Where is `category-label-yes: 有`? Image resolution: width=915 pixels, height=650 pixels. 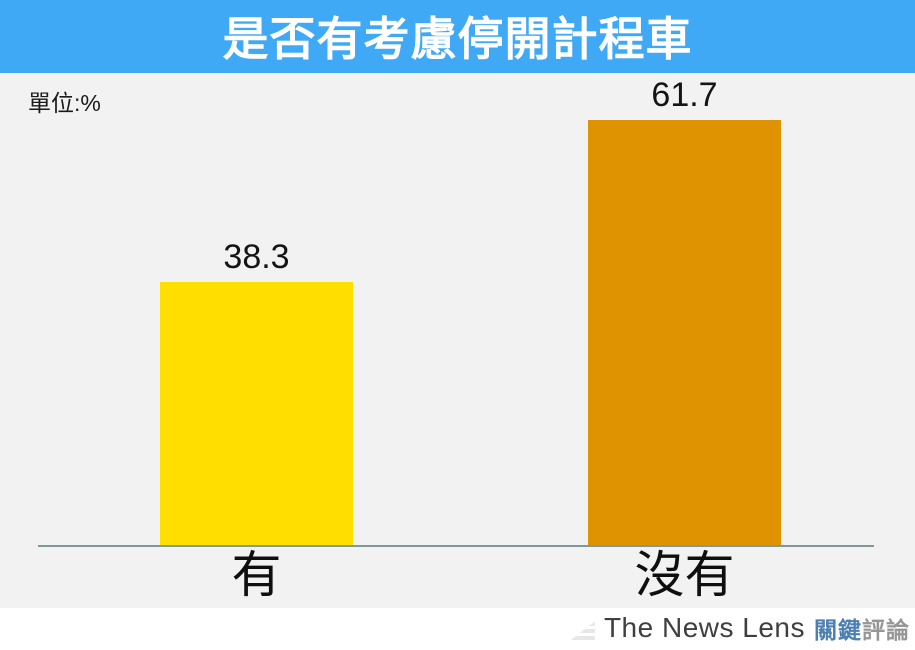 category-label-yes: 有 is located at coordinates (256, 575).